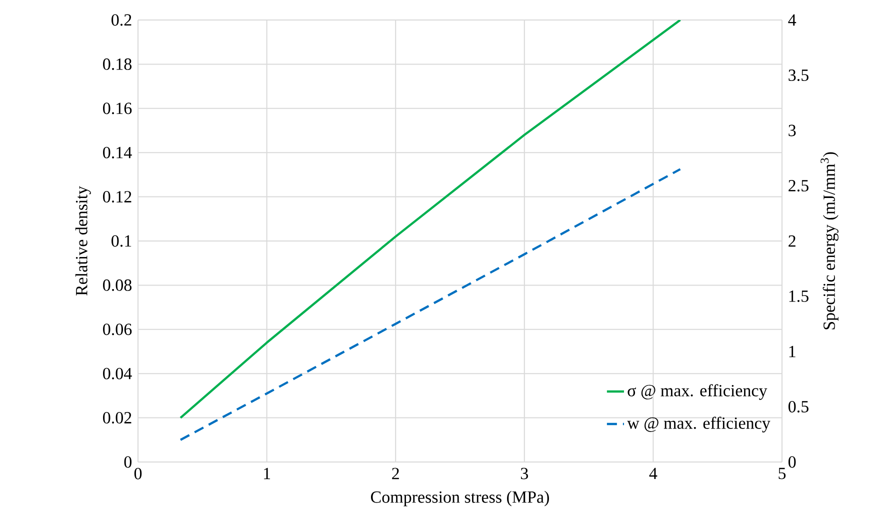  Describe the element at coordinates (83, 241) in the screenshot. I see `y-axis-title: Relative density` at that location.